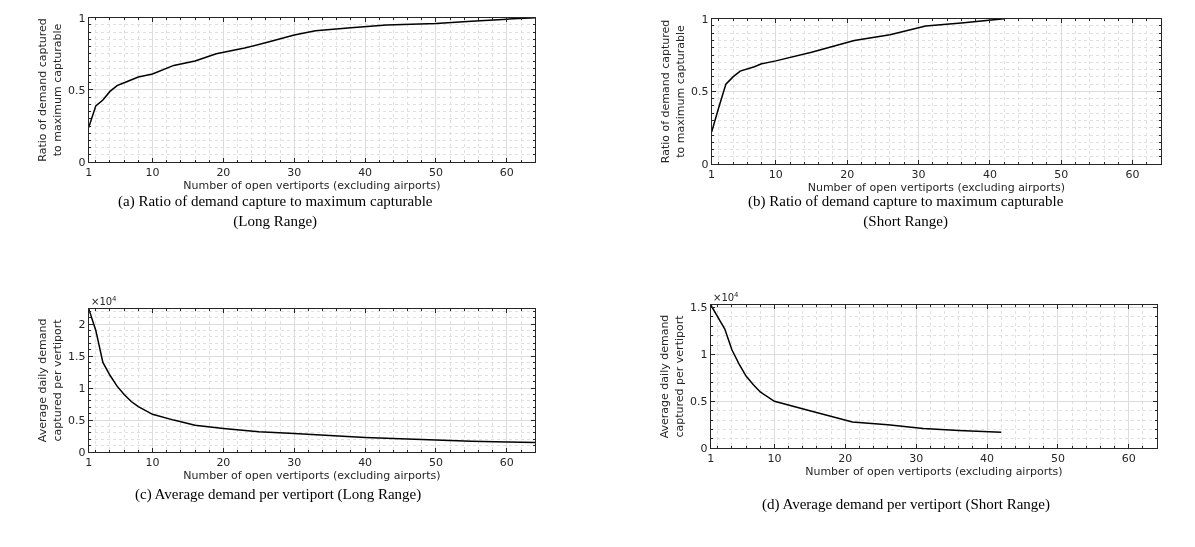  I want to click on text: (b) Ratio of demand capture to maximum capturable (Short Range), so click(906, 211).